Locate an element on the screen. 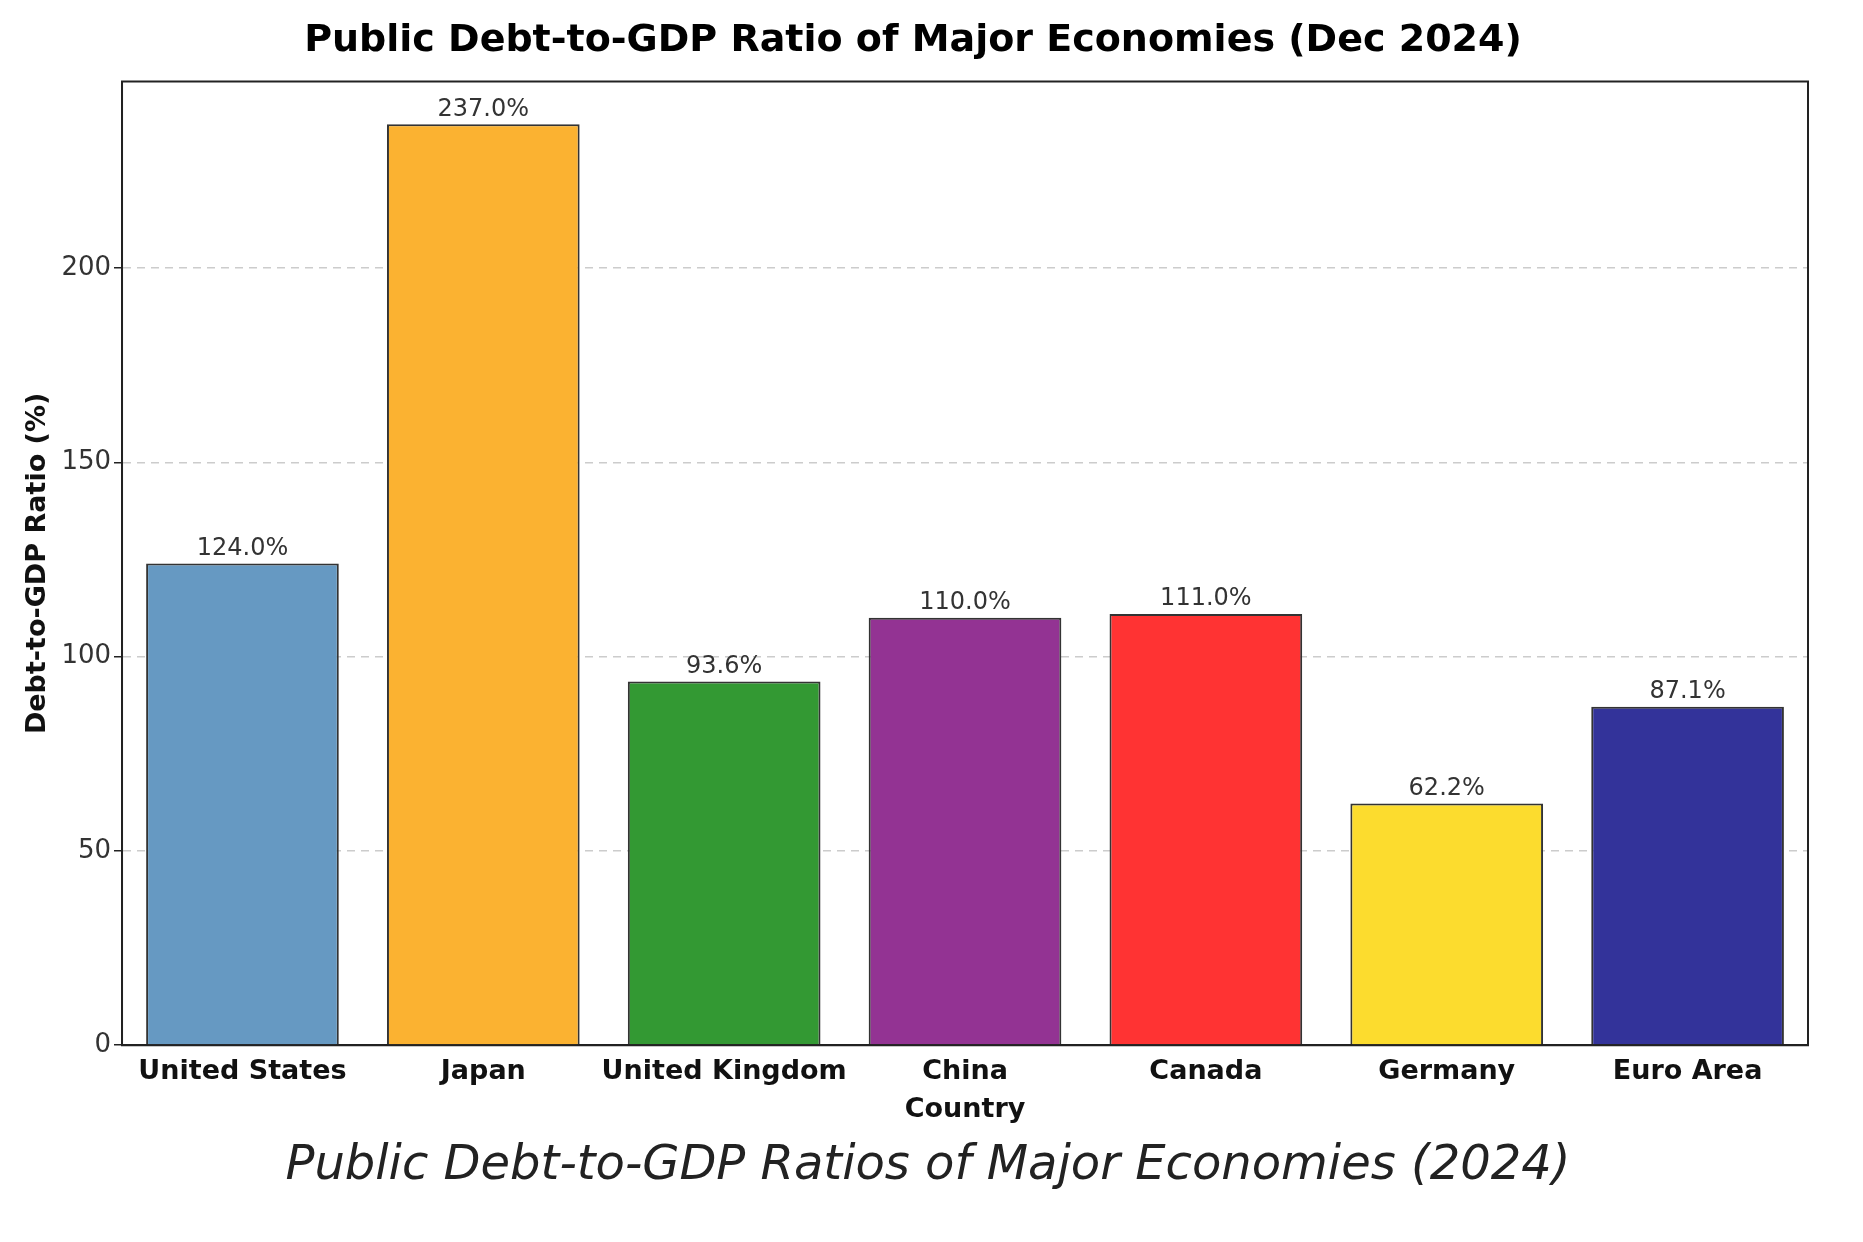  data-label: 237.0% is located at coordinates (483, 107).